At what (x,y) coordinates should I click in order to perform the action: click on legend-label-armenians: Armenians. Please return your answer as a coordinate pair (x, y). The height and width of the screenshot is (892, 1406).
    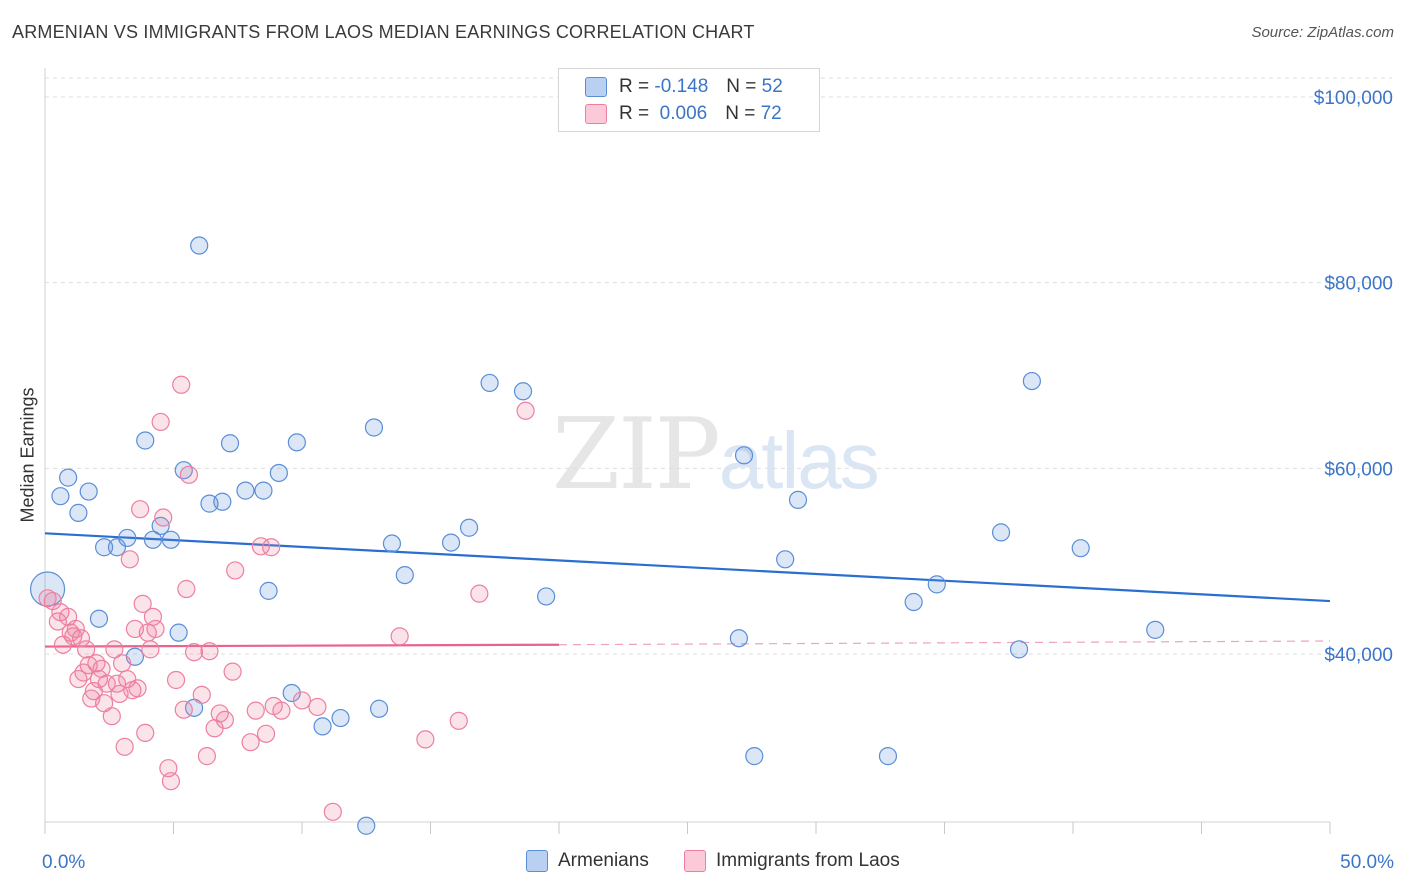
    Looking at the image, I should click on (603, 860).